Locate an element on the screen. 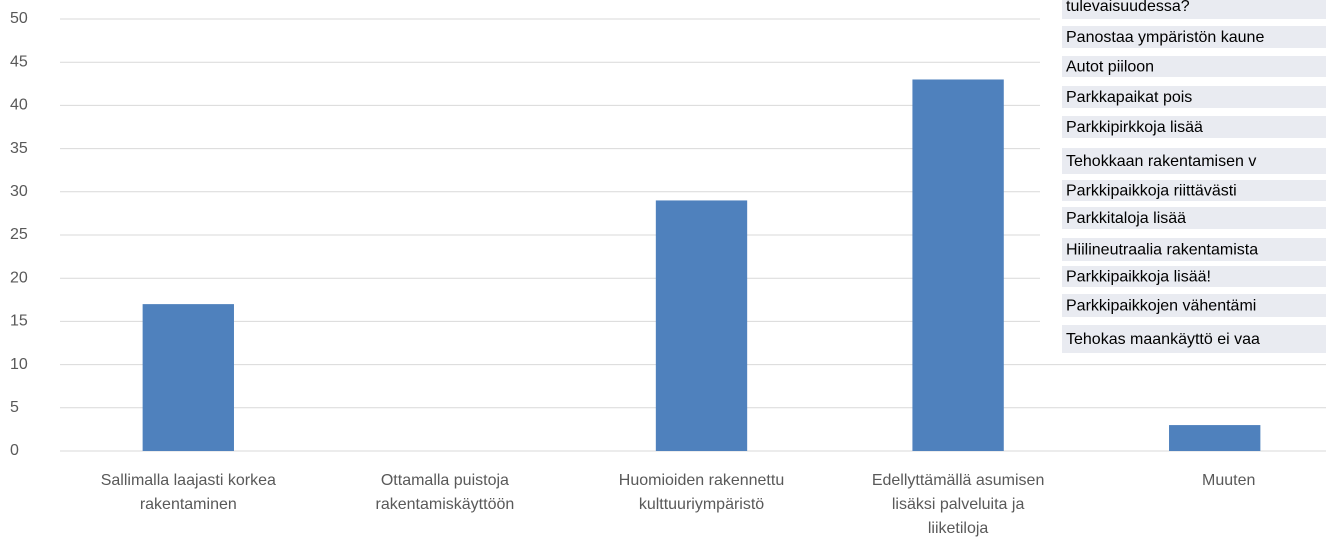 This screenshot has width=1326, height=550. x-tick-label: kulttuuriympäristö is located at coordinates (701, 504).